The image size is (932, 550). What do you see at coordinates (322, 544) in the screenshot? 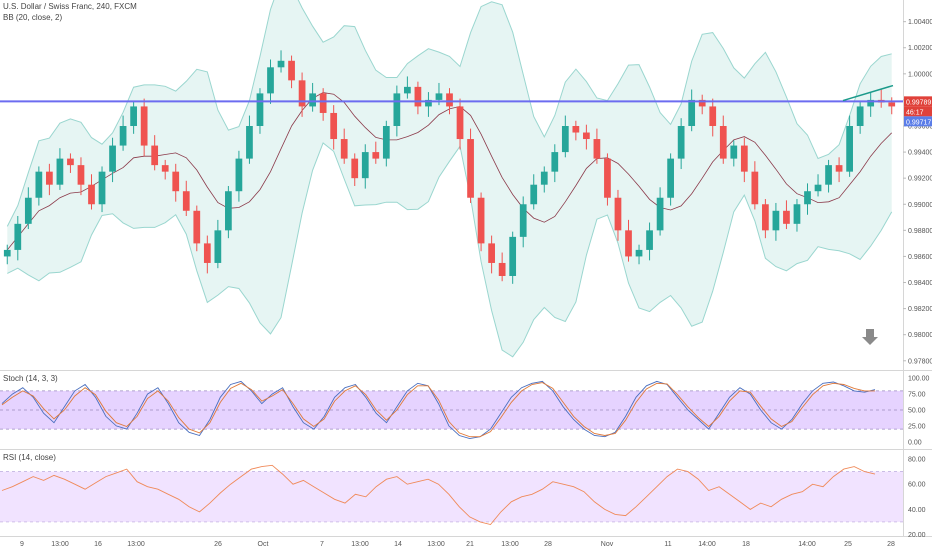
I see `time-tick-label: 7` at bounding box center [322, 544].